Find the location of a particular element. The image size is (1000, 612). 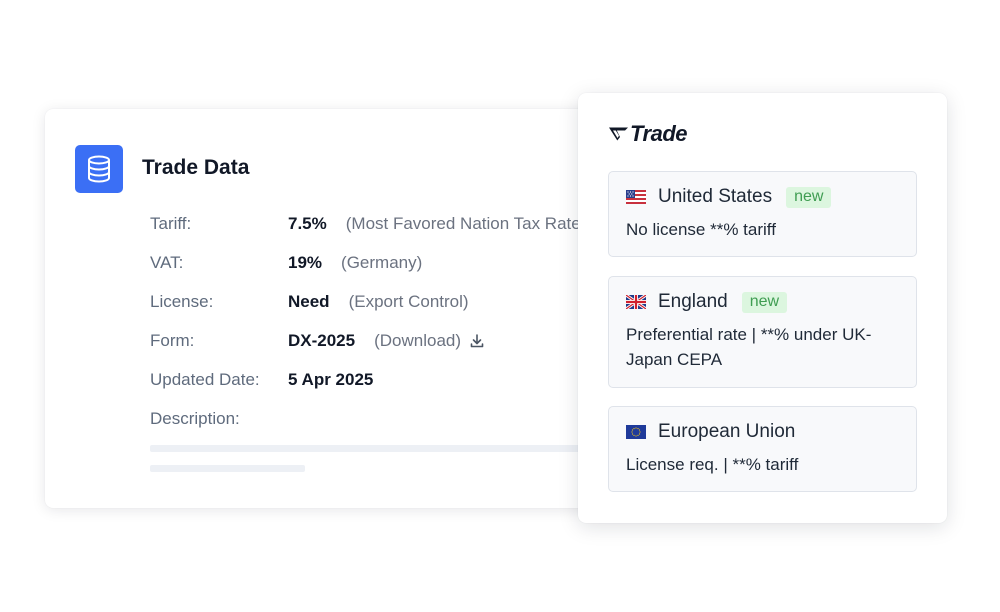

updated-date-value: 5 Apr 2025 is located at coordinates (331, 379).